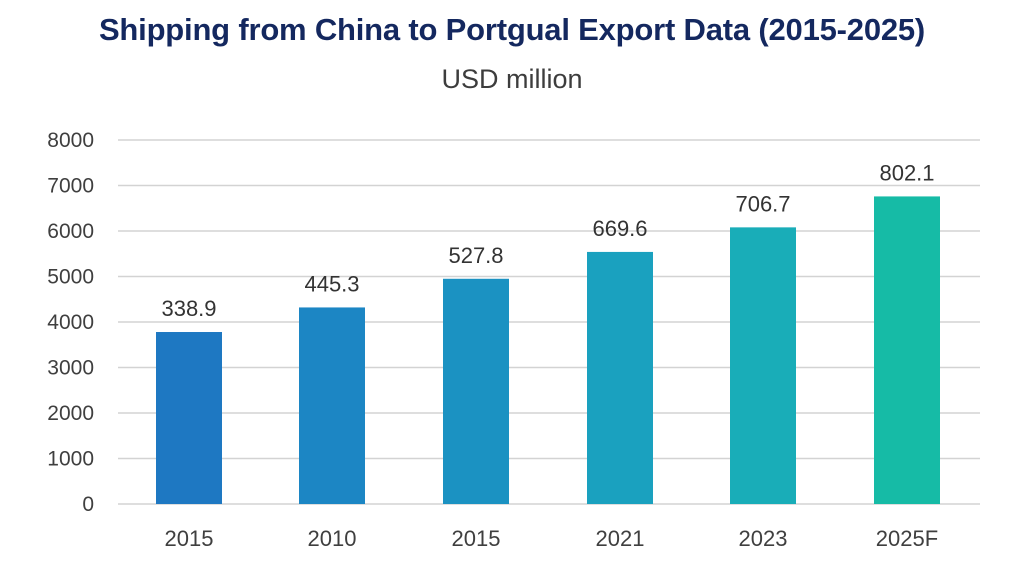  Describe the element at coordinates (907, 538) in the screenshot. I see `x-tick-label: 2025F` at that location.